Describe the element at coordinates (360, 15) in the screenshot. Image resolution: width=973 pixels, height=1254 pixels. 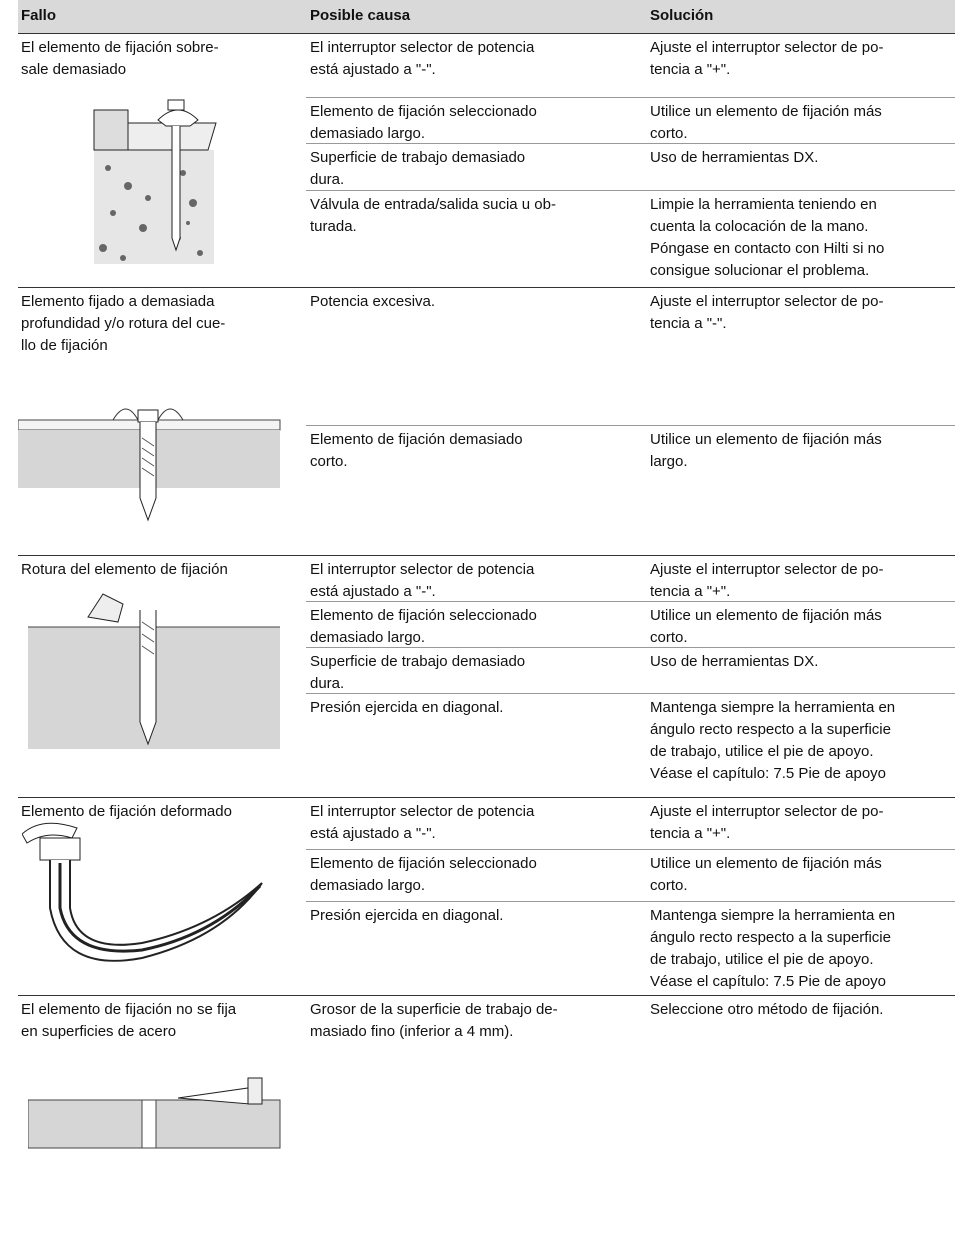
I see `header-cause: Posible causa` at that location.